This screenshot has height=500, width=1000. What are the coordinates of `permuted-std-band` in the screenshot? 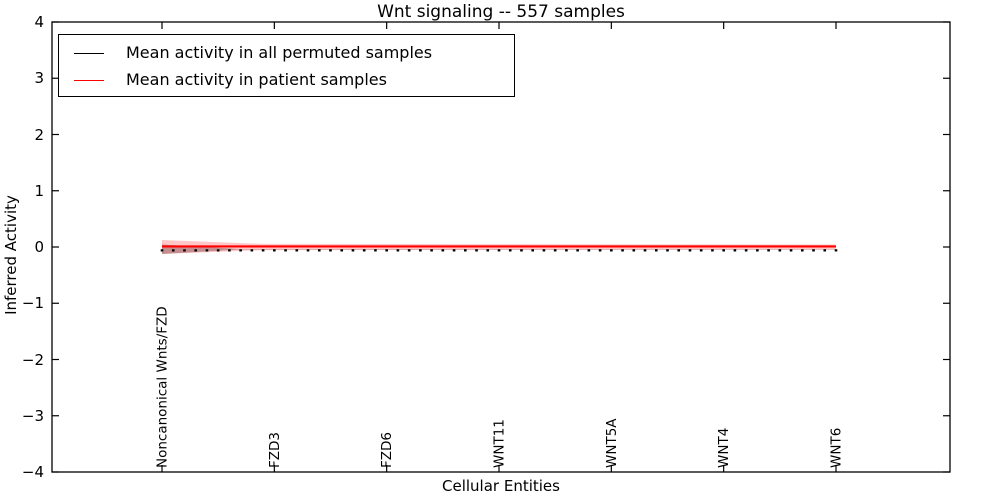 It's located at (499, 249).